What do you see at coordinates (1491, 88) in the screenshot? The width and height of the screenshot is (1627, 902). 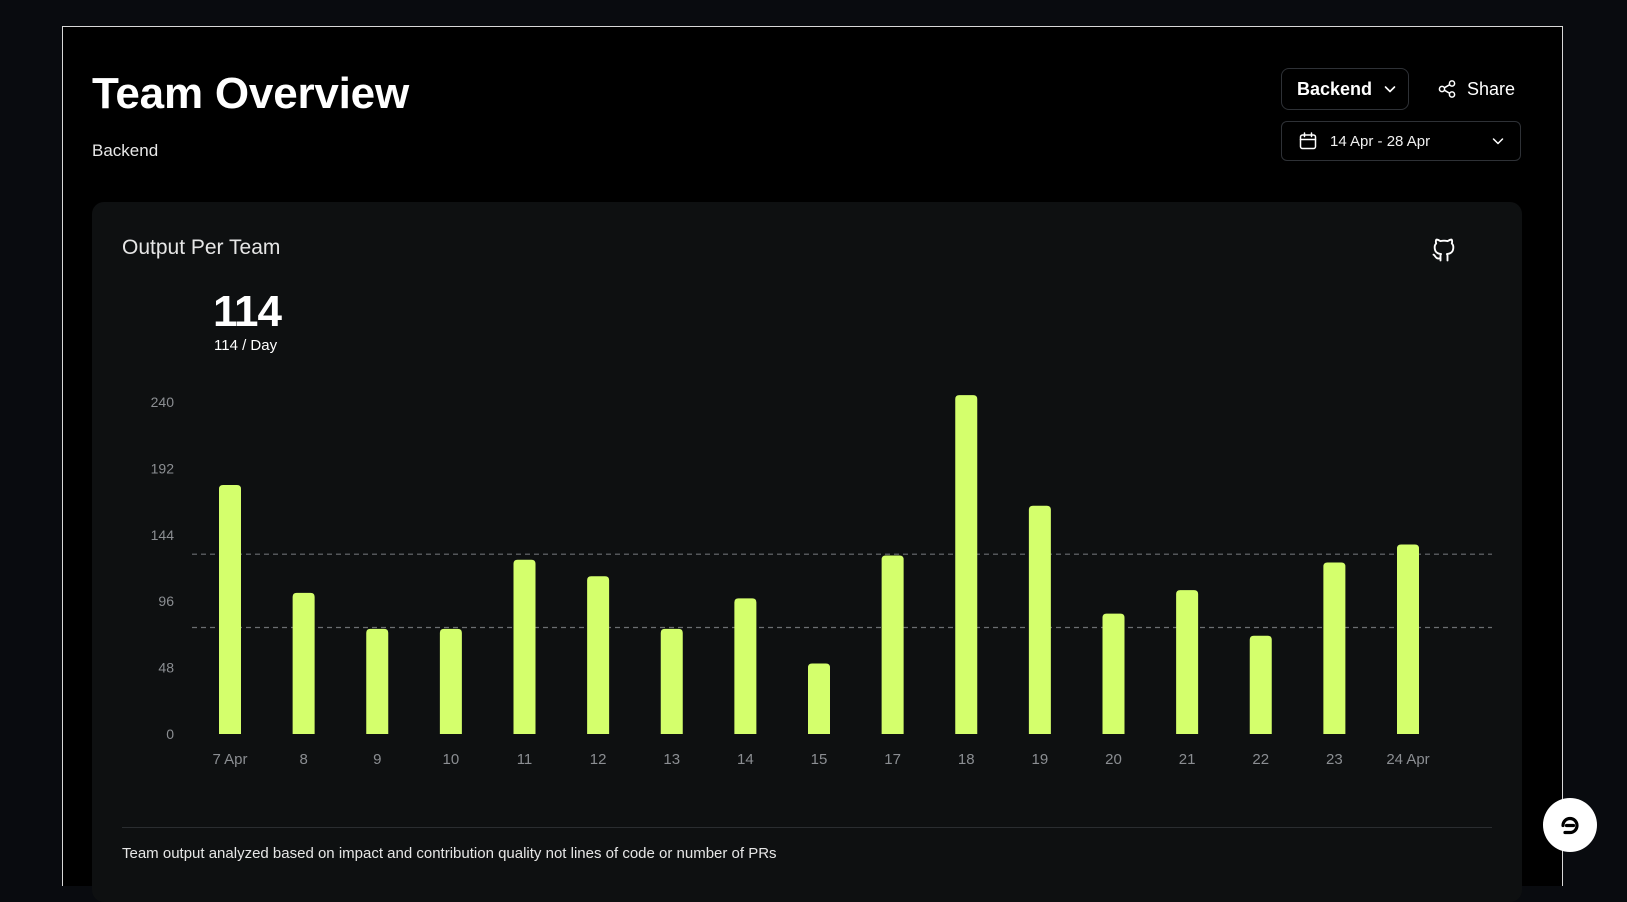 I see `share-label: Share` at bounding box center [1491, 88].